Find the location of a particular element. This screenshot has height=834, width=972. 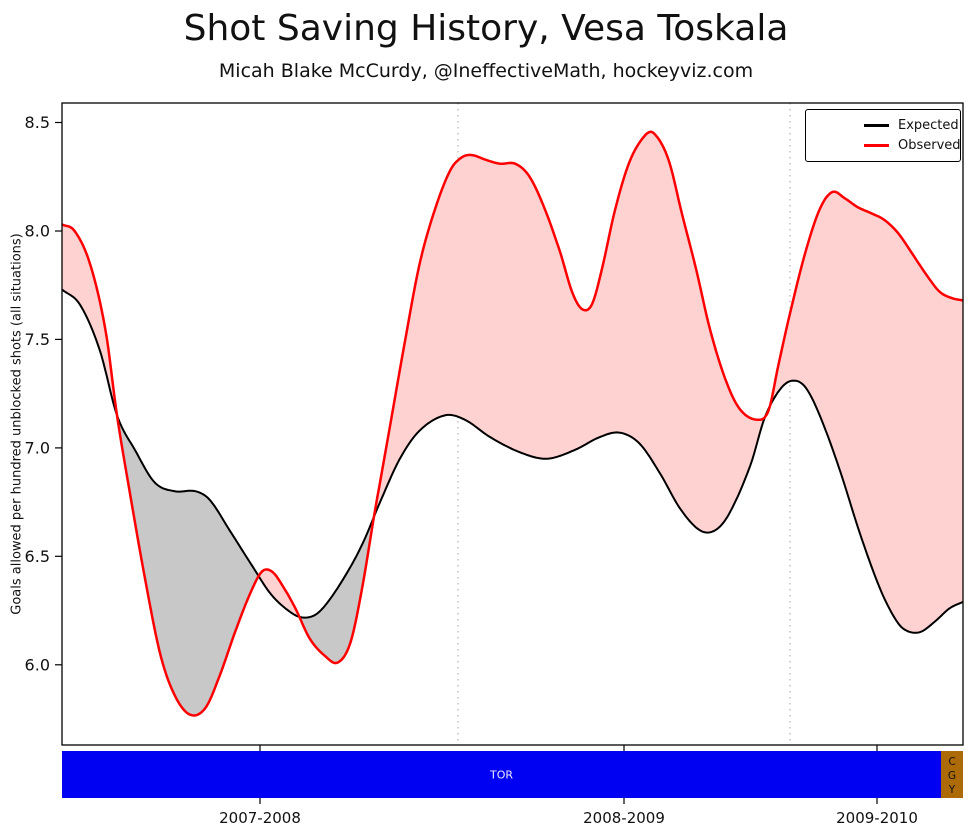

team-bar-label-tor: TOR is located at coordinates (501, 775).